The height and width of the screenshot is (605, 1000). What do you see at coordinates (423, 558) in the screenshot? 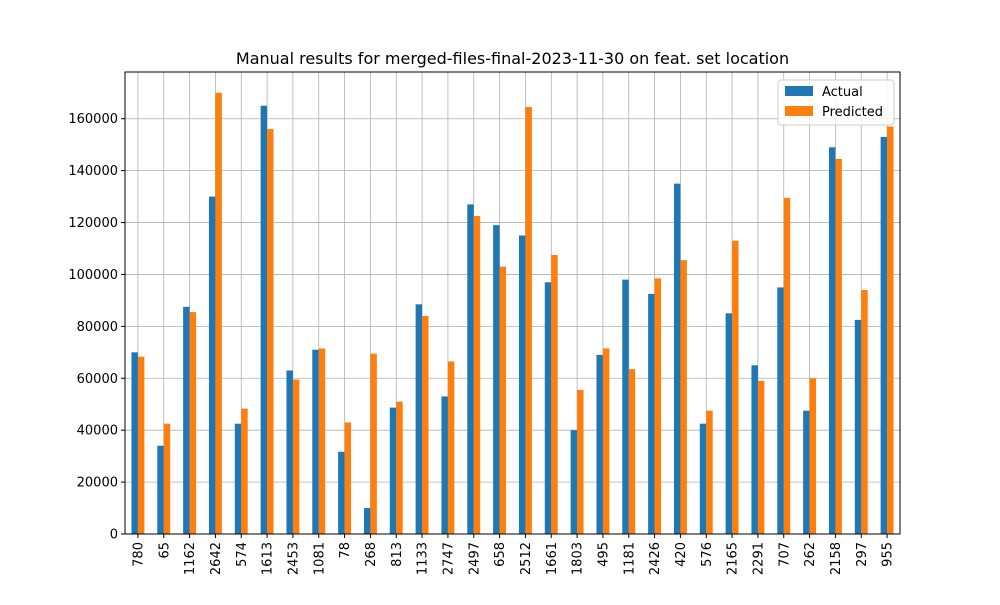
I see `x-tick-label: 1133` at bounding box center [423, 558].